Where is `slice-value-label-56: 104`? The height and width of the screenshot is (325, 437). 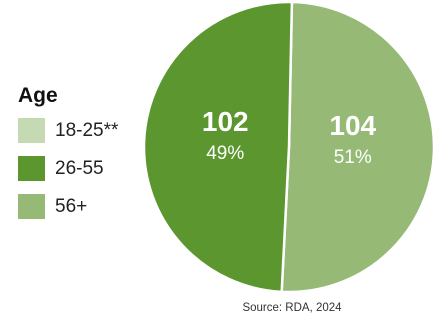
slice-value-label-56: 104 is located at coordinates (352, 125).